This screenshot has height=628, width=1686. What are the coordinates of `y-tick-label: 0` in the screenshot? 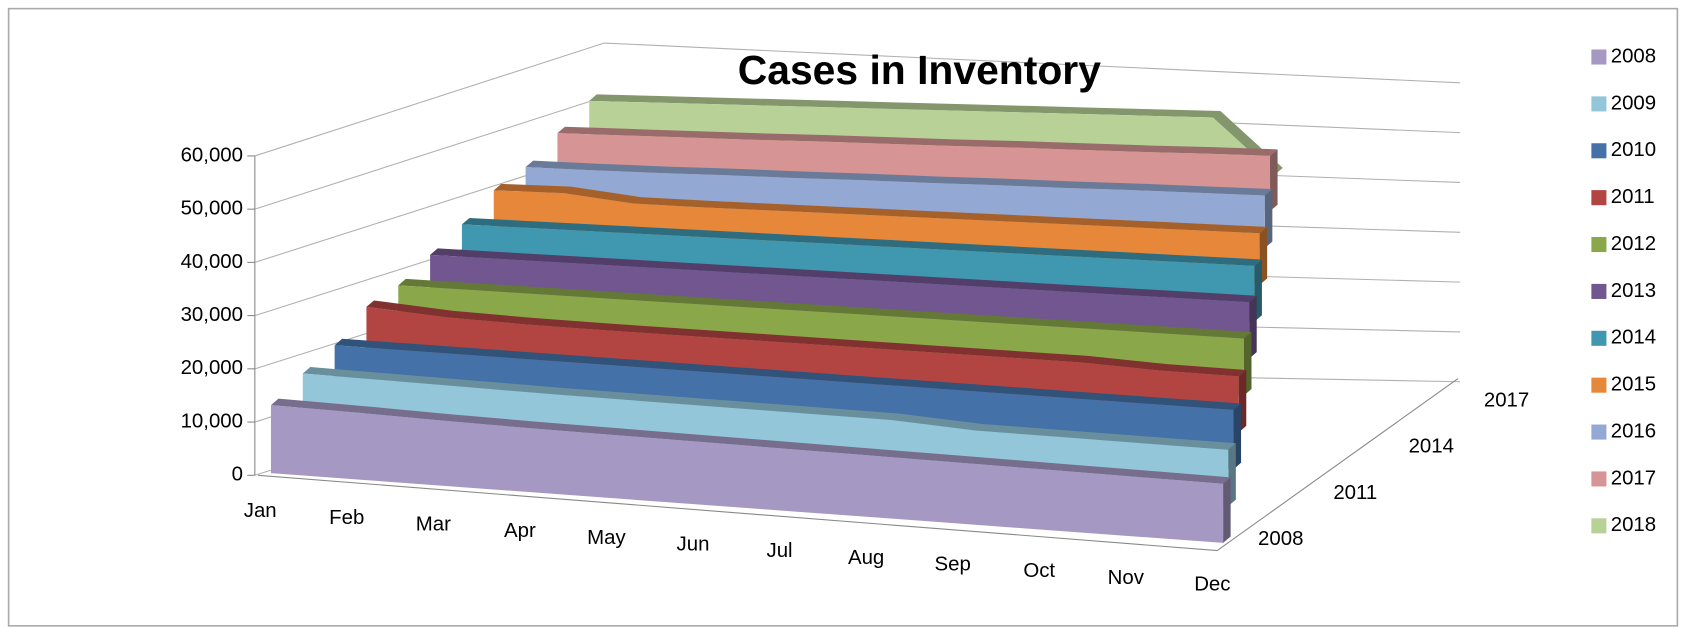 It's located at (237, 475).